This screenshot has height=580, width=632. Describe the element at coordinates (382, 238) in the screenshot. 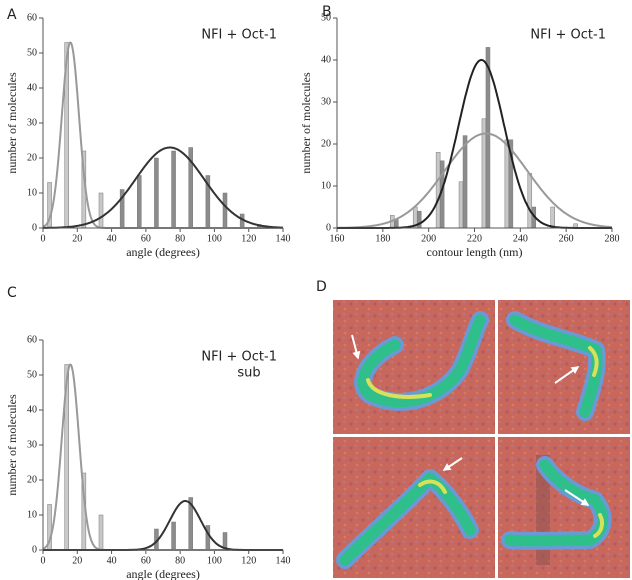

I see `x-tick-label: 180` at that location.